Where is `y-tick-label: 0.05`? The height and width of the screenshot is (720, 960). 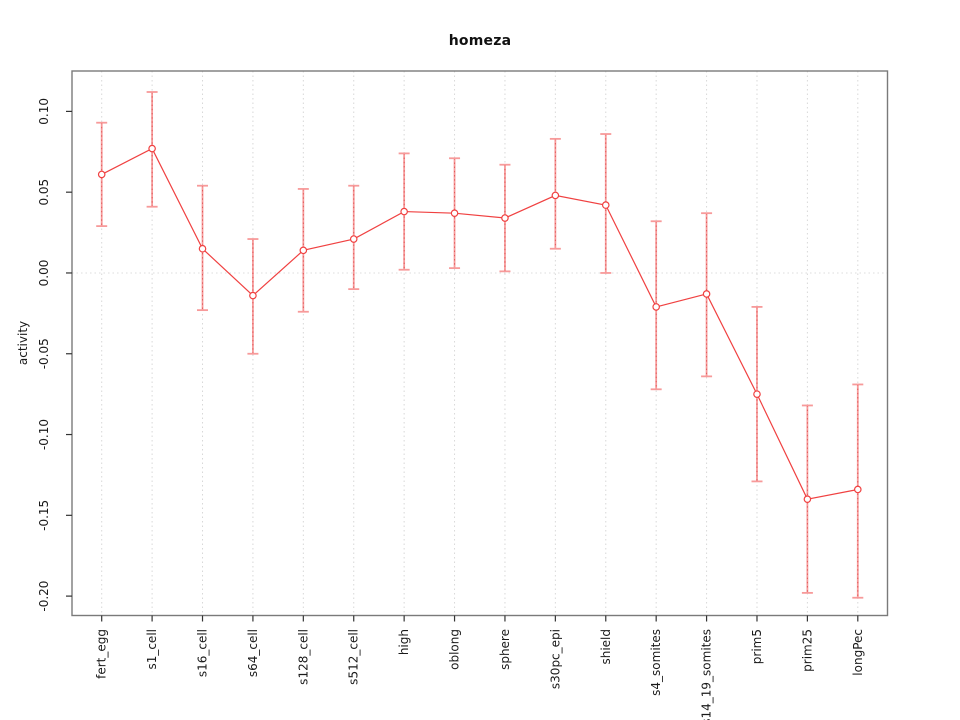 y-tick-label: 0.05 is located at coordinates (44, 192).